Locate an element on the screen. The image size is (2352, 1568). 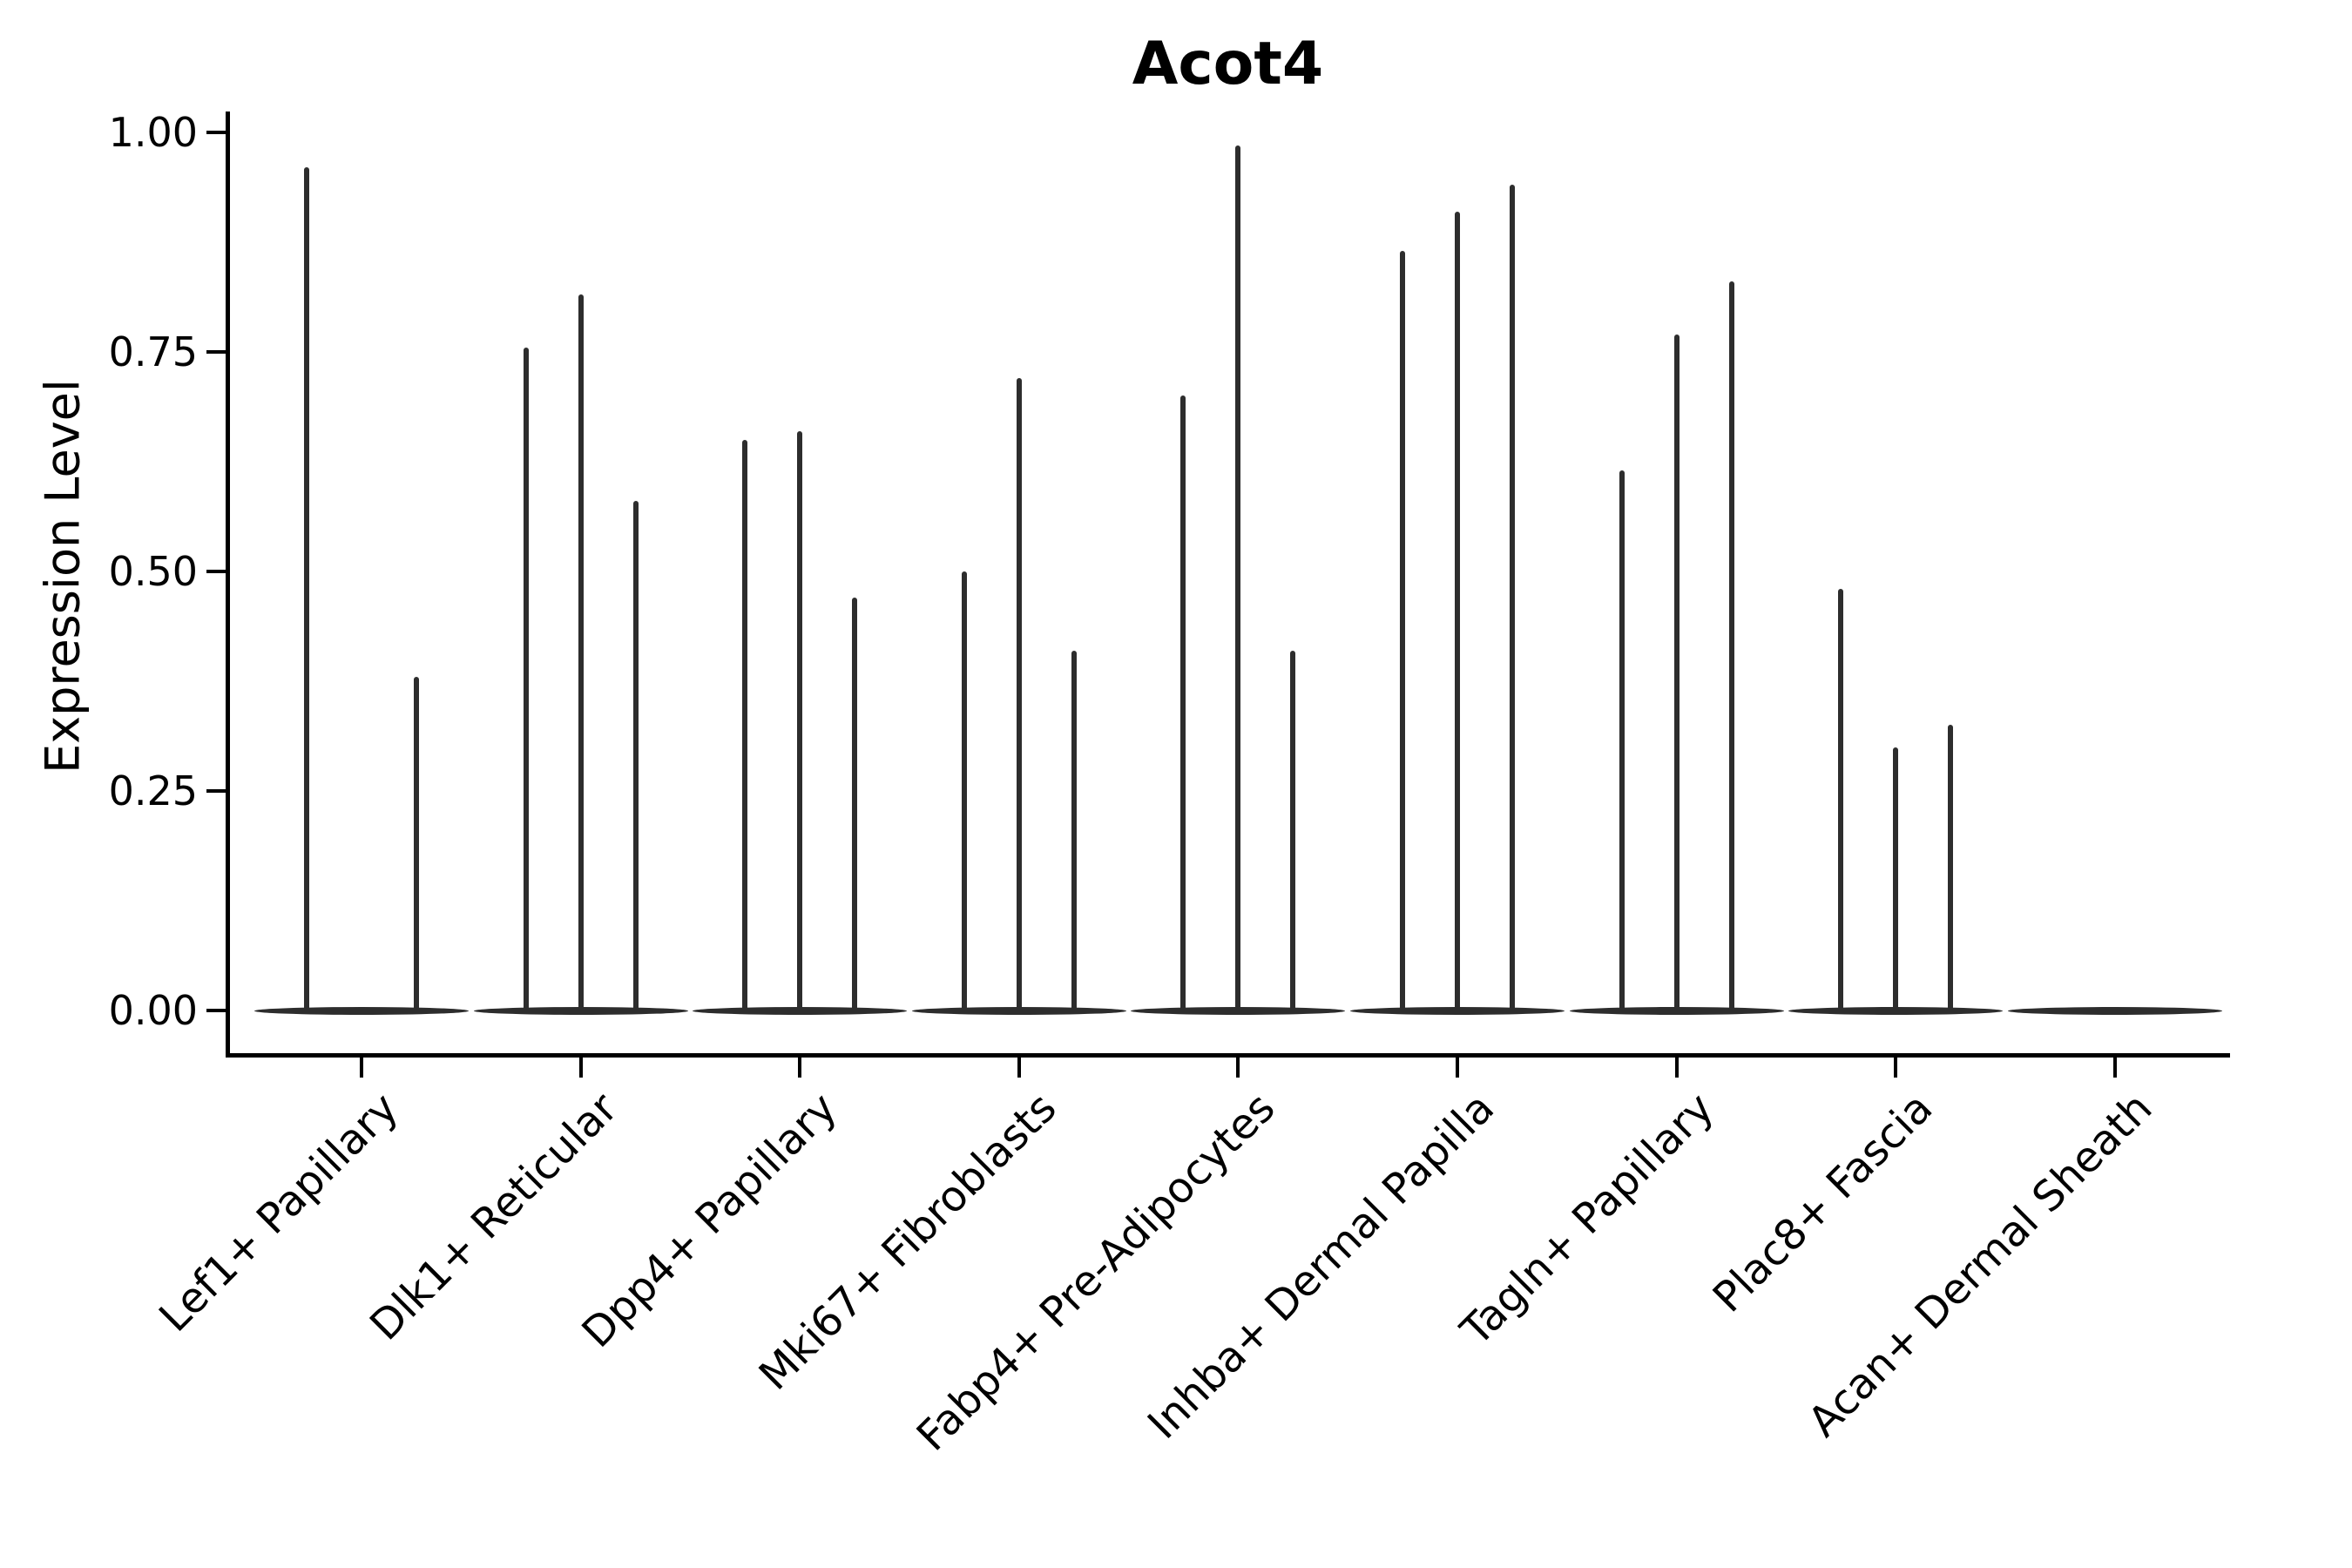
y-tick-label: 0.50 is located at coordinates (153, 571).